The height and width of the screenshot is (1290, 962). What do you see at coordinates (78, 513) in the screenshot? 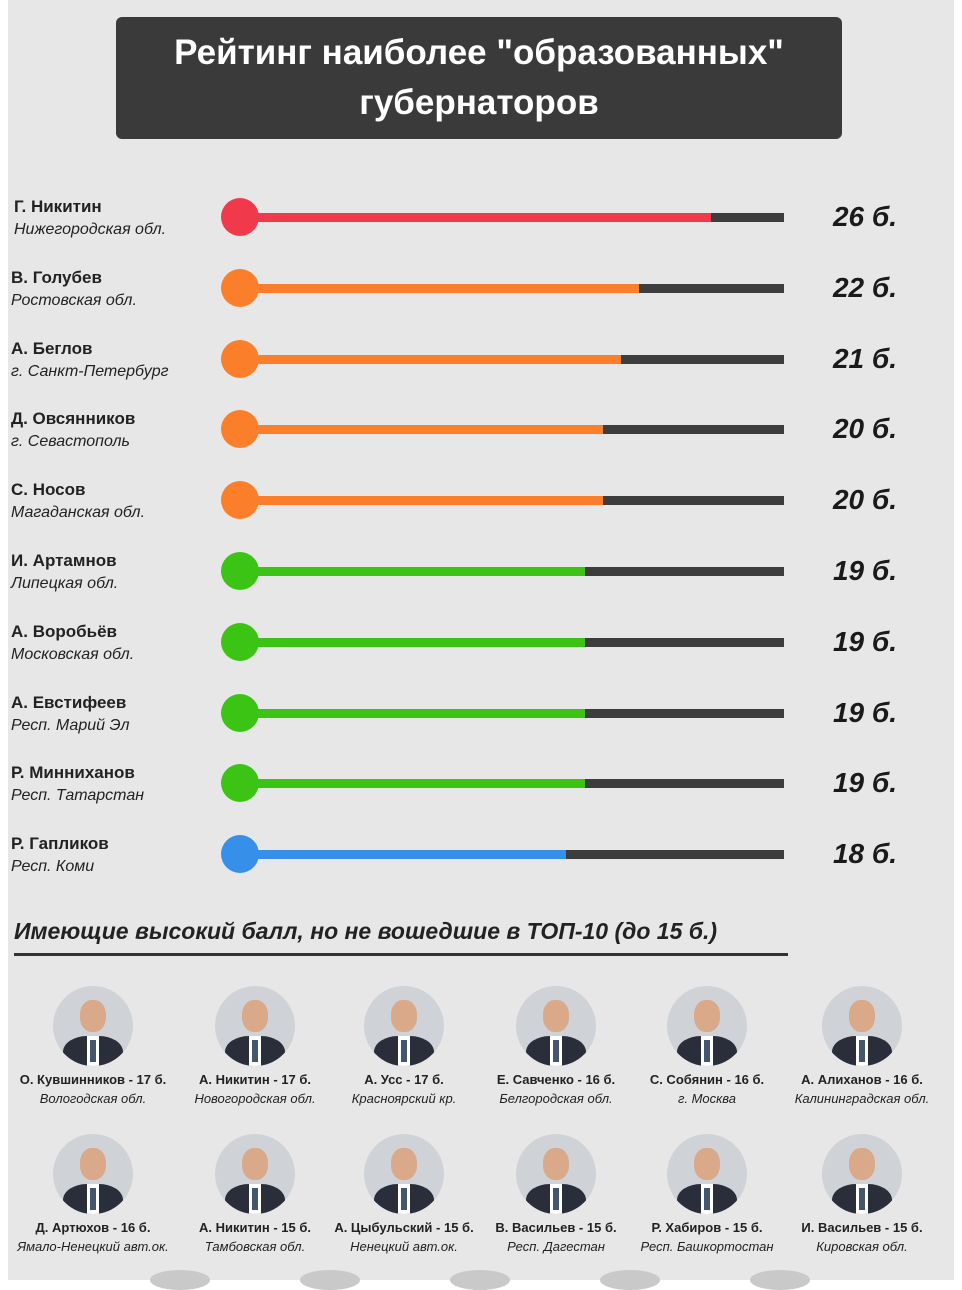
I see `governor-region: Магаданская обл.` at bounding box center [78, 513].